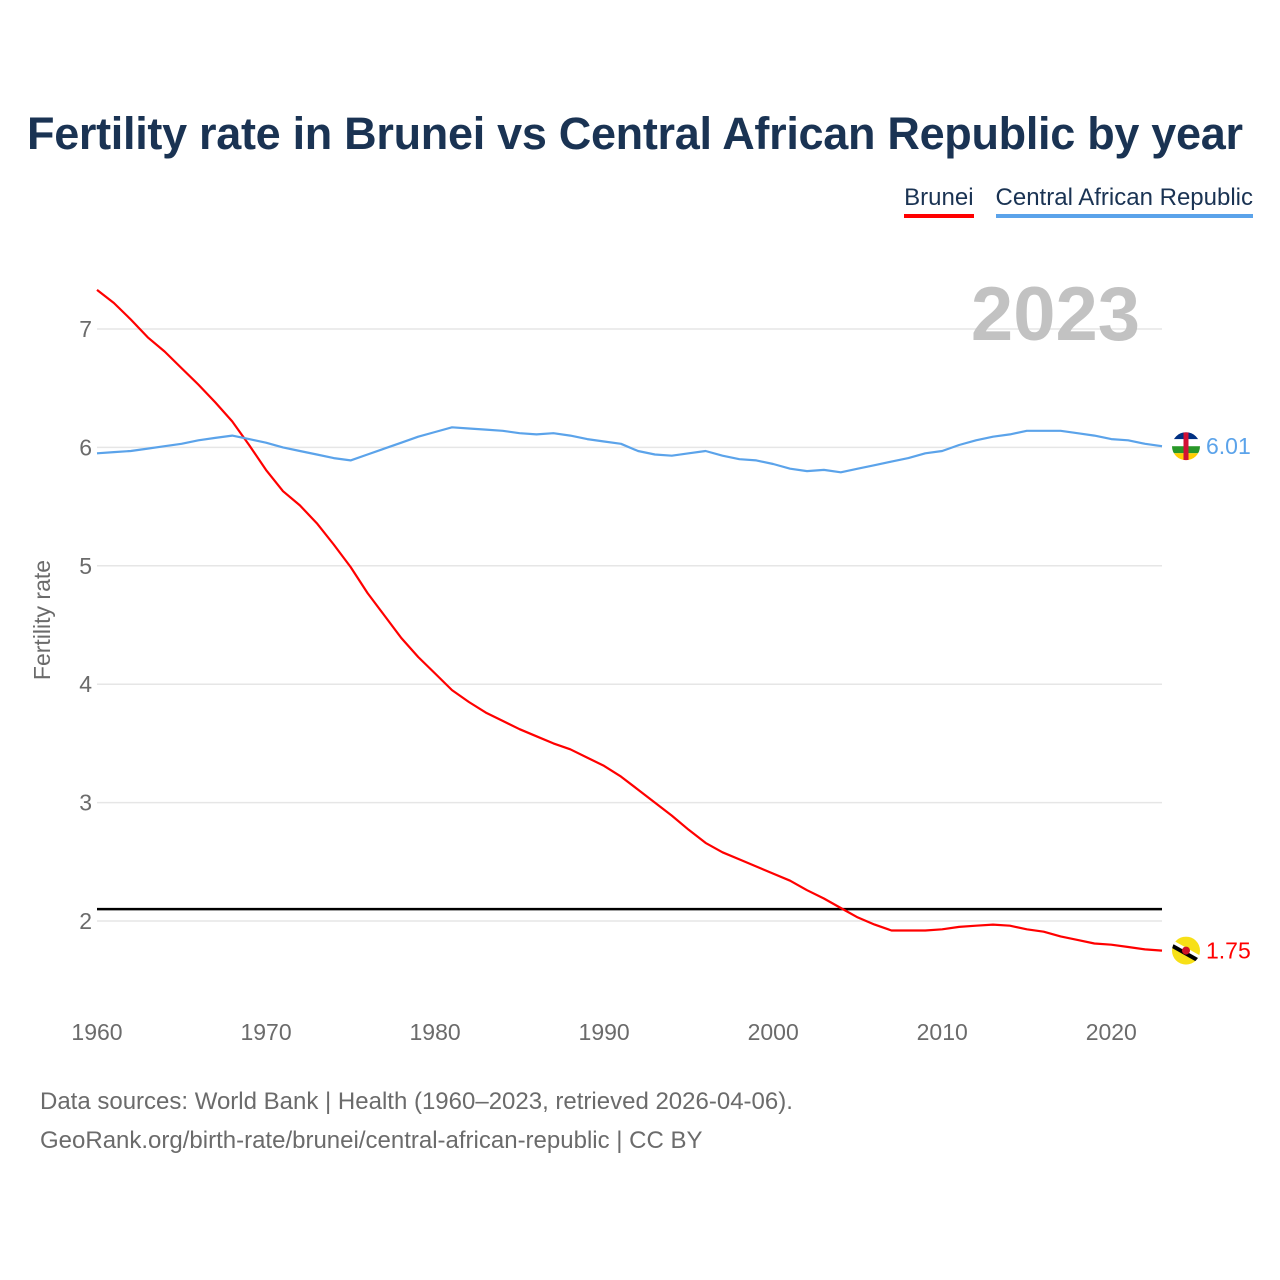 The image size is (1280, 1280). What do you see at coordinates (1228, 446) in the screenshot?
I see `end-value-label: 6.01` at bounding box center [1228, 446].